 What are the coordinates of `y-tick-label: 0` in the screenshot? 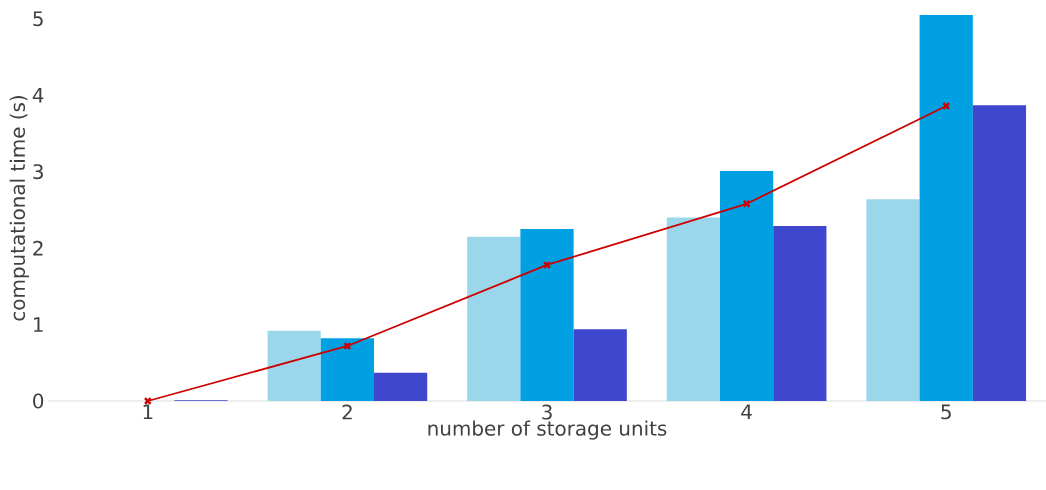 It's located at (38, 401).